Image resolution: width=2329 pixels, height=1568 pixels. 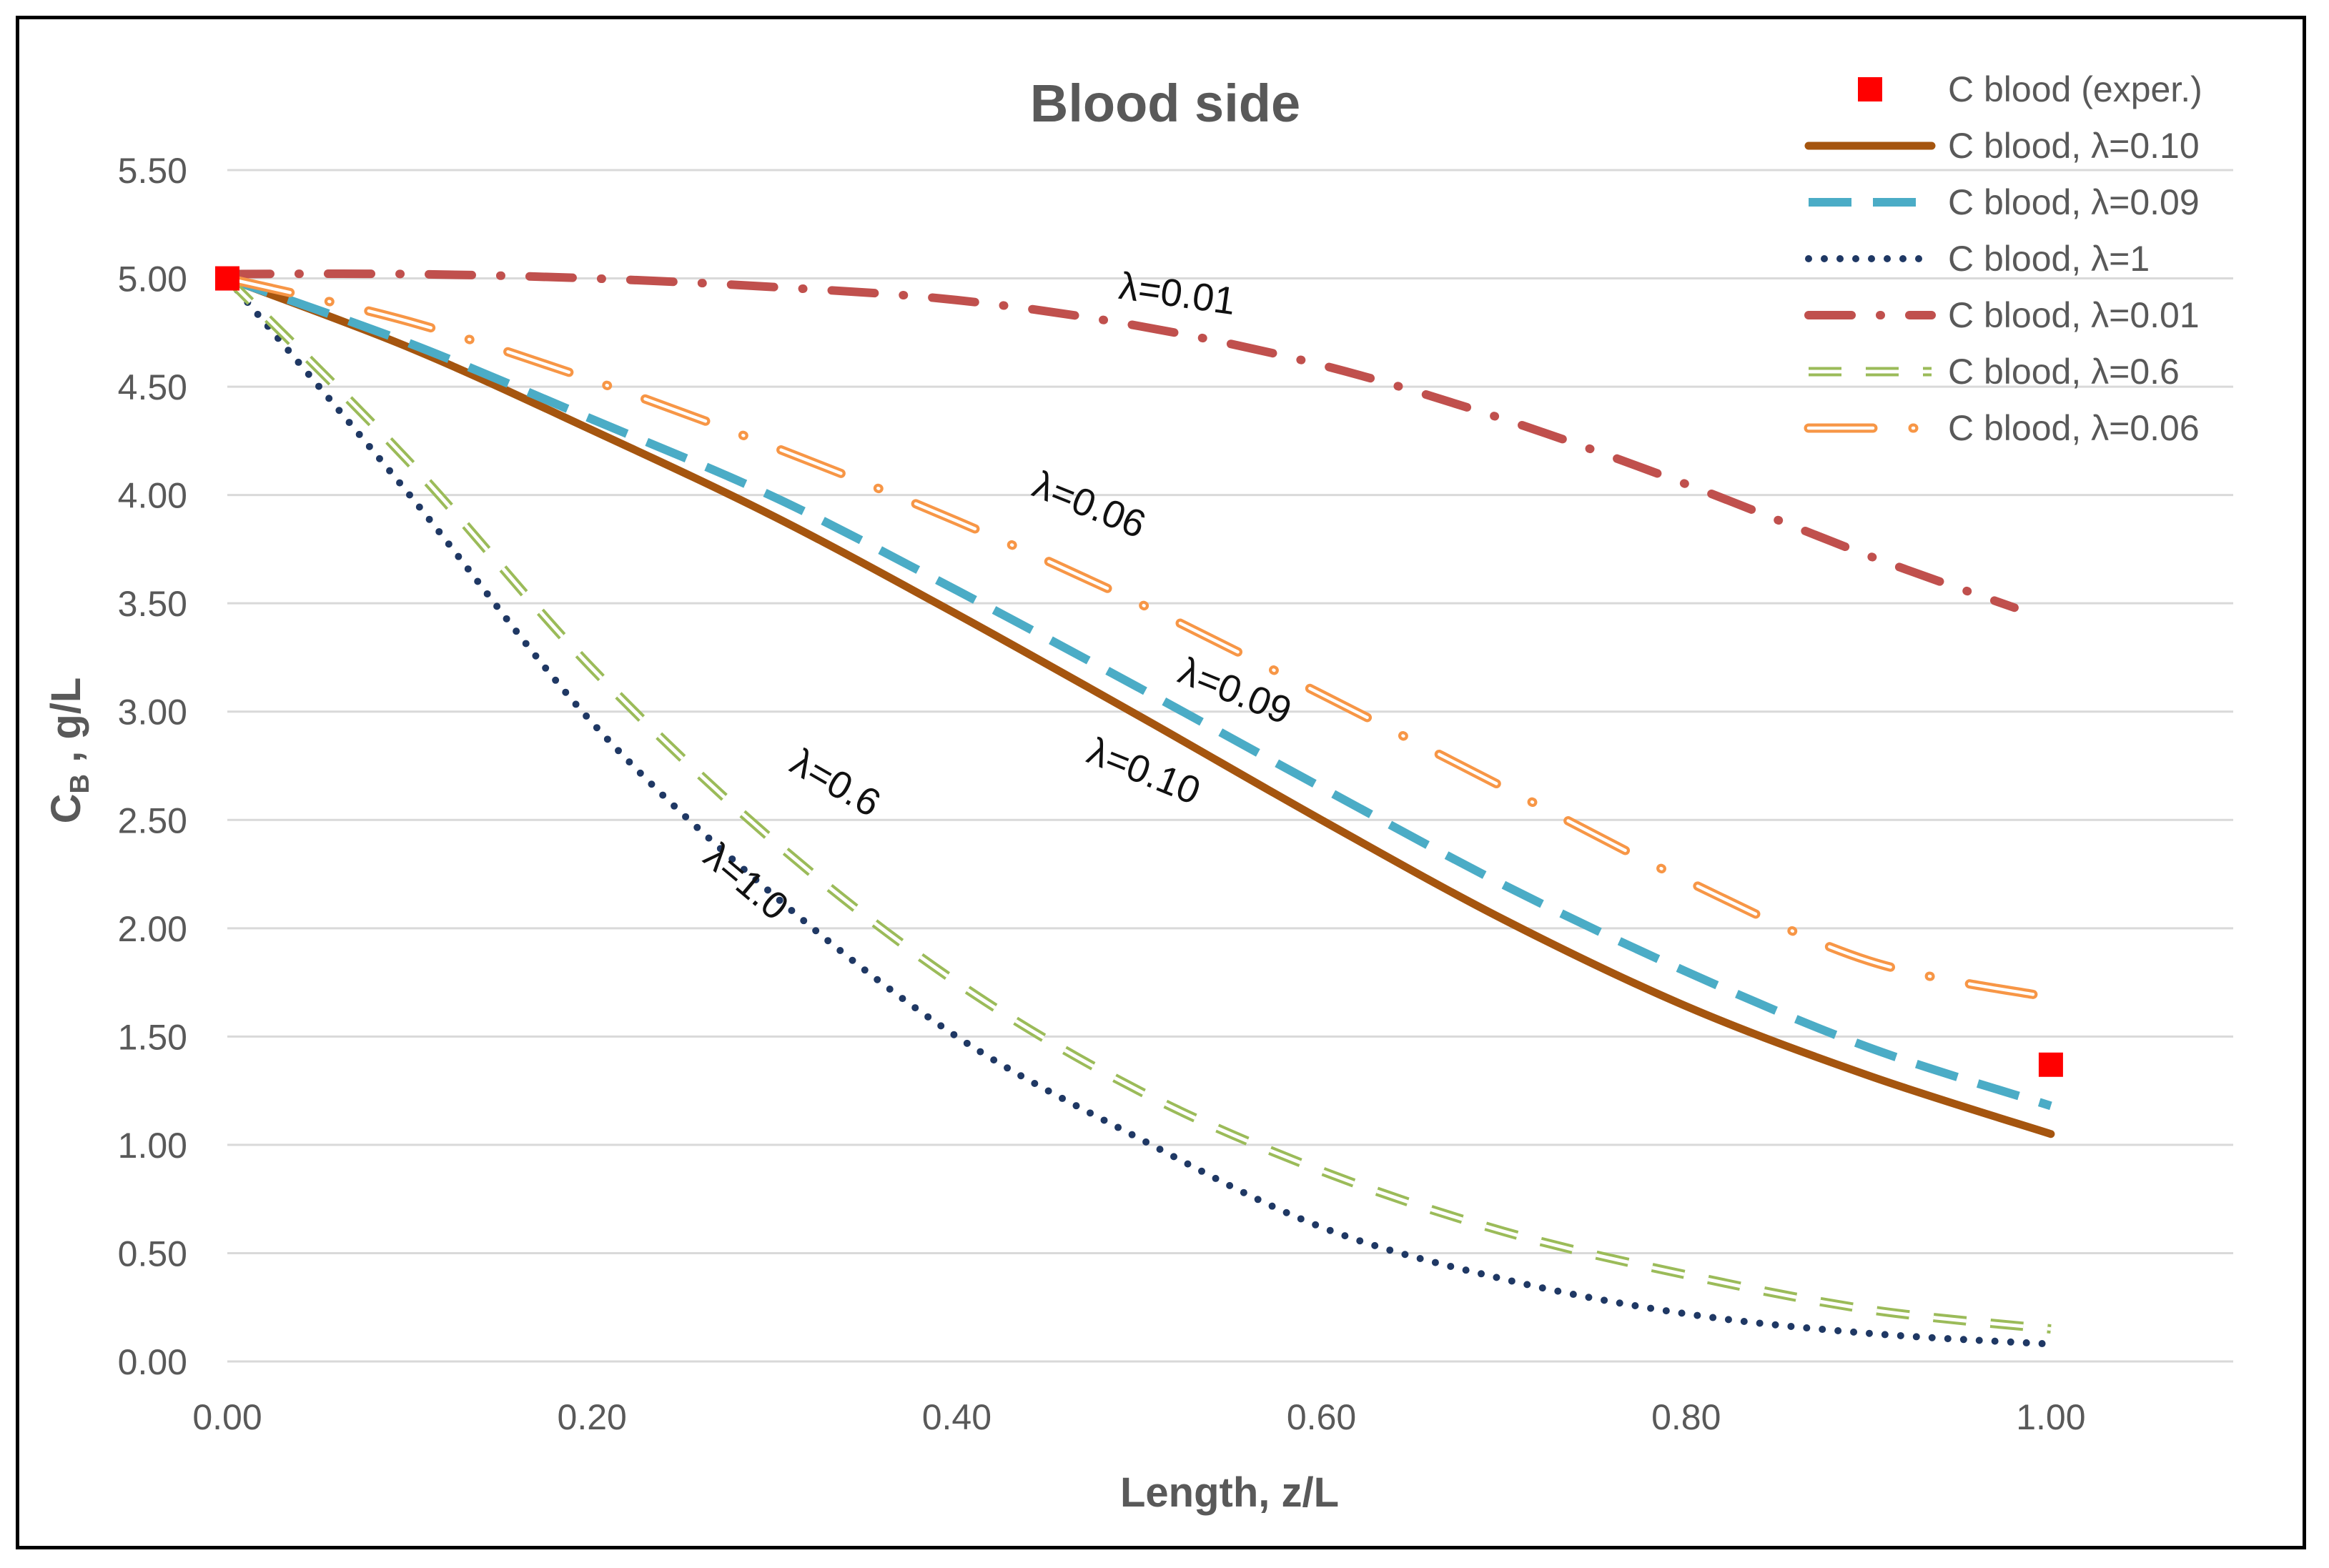 What do you see at coordinates (997, 596) in the screenshot?
I see `curve-annotations: λ=0.01λ=0.06λ=0.09λ=0.10λ=0.6λ=1.0` at bounding box center [997, 596].